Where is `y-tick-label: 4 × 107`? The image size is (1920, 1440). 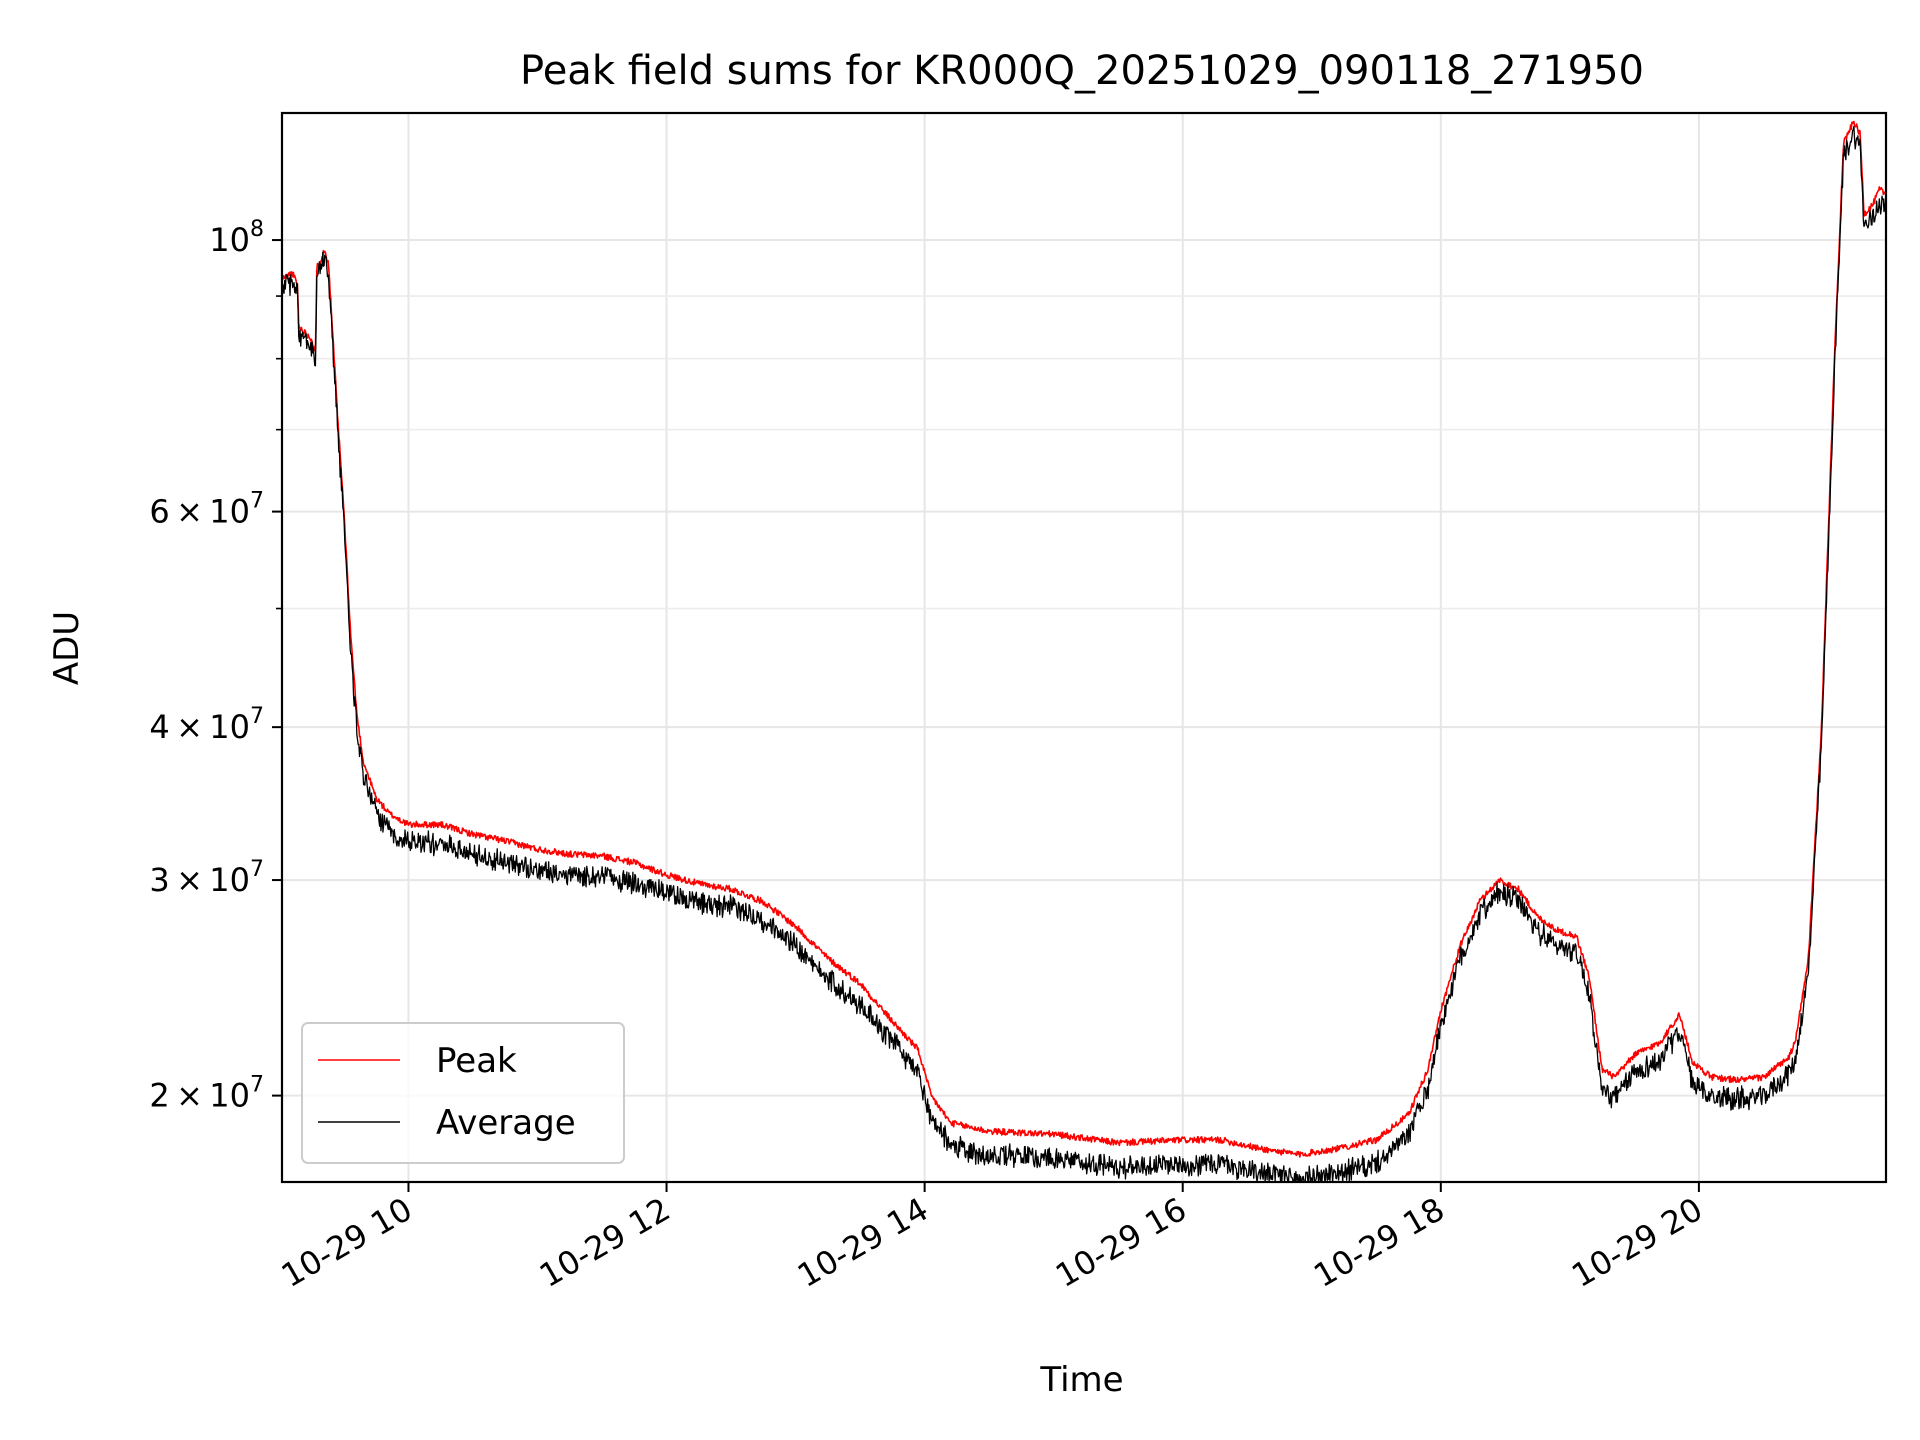
y-tick-label: 4 × 107 is located at coordinates (206, 725).